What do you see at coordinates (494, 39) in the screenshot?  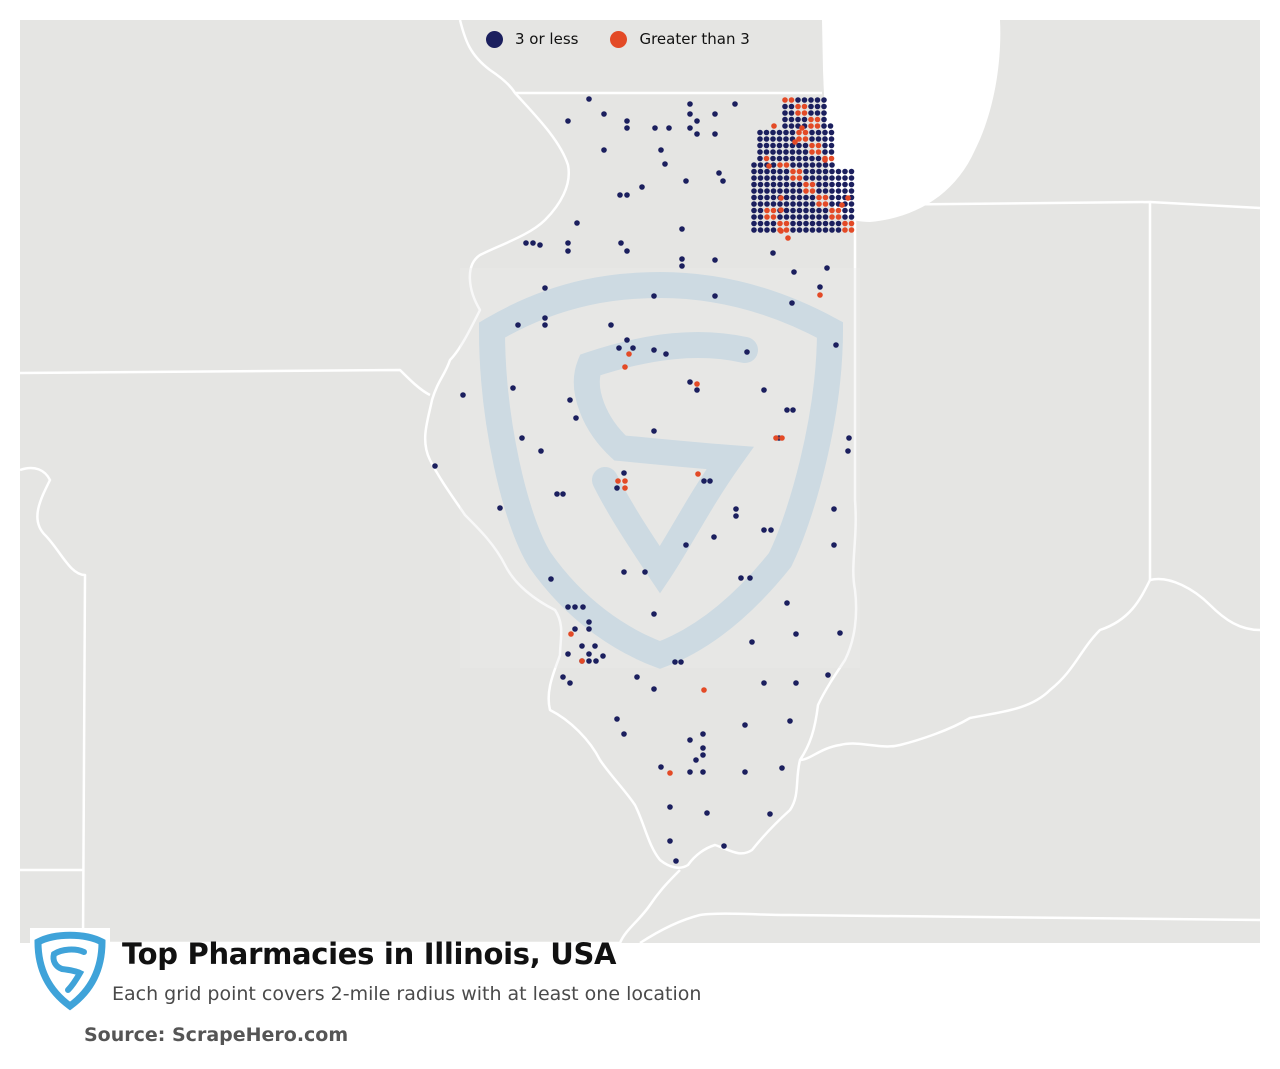 I see `legend-dot-low` at bounding box center [494, 39].